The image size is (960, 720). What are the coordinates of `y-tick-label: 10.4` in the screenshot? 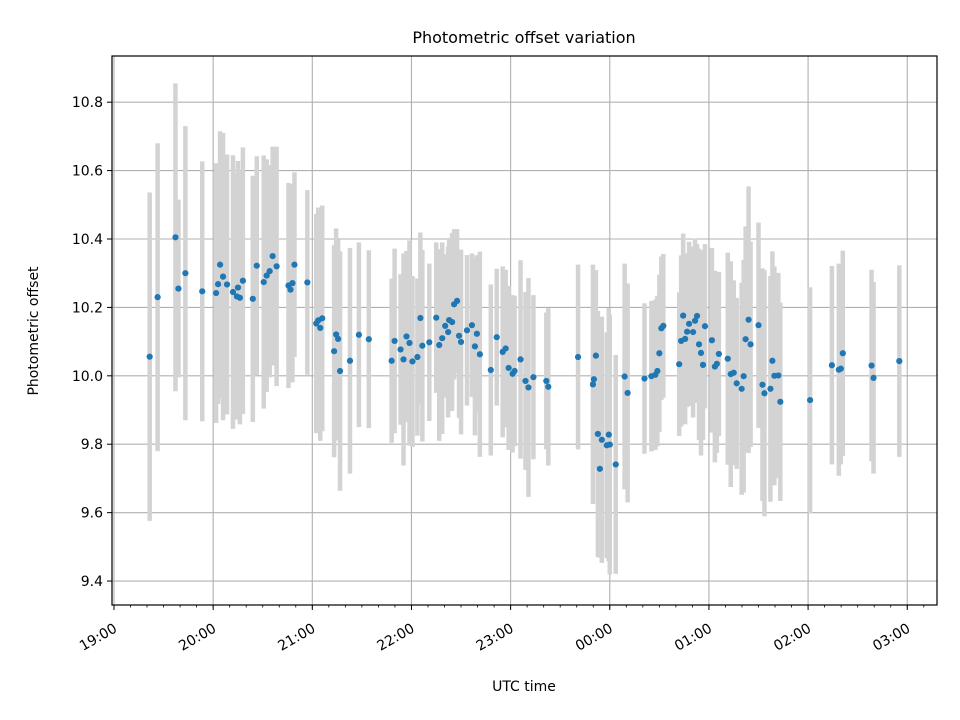 It's located at (87, 240).